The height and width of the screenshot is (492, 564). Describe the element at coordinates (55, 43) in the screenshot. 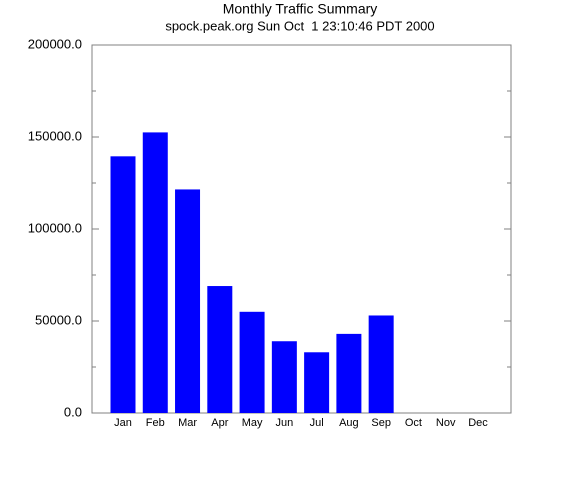

I see `y-tick-label: 200000.0` at that location.